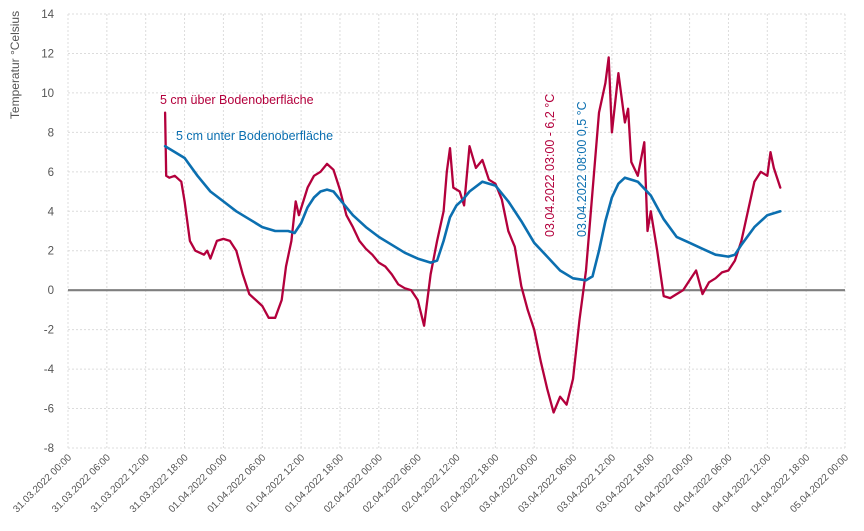 Image resolution: width=864 pixels, height=531 pixels. Describe the element at coordinates (49, 449) in the screenshot. I see `y-tick-label: -8` at that location.